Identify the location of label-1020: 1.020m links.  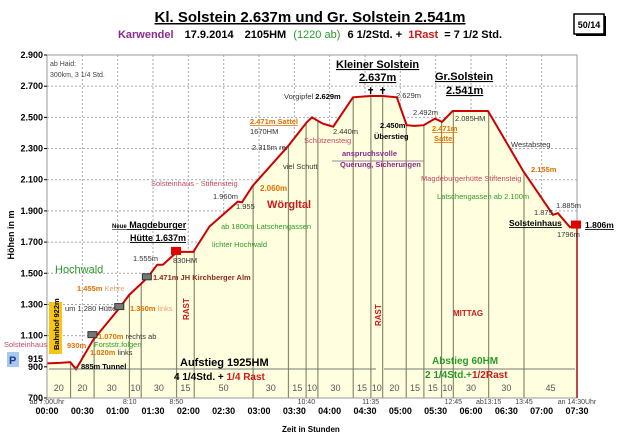
(111, 352).